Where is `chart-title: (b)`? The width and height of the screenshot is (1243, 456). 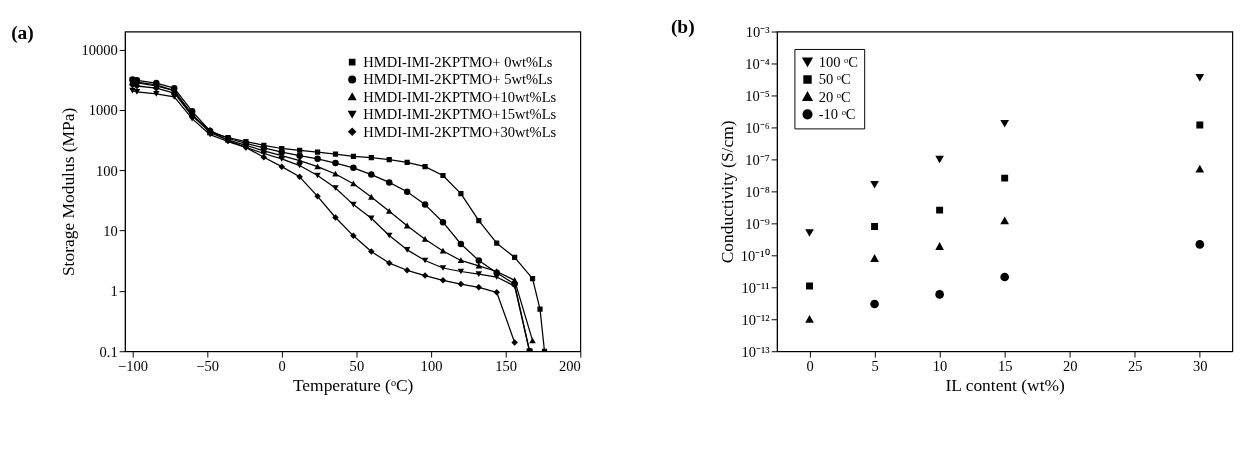 chart-title: (b) is located at coordinates (682, 26).